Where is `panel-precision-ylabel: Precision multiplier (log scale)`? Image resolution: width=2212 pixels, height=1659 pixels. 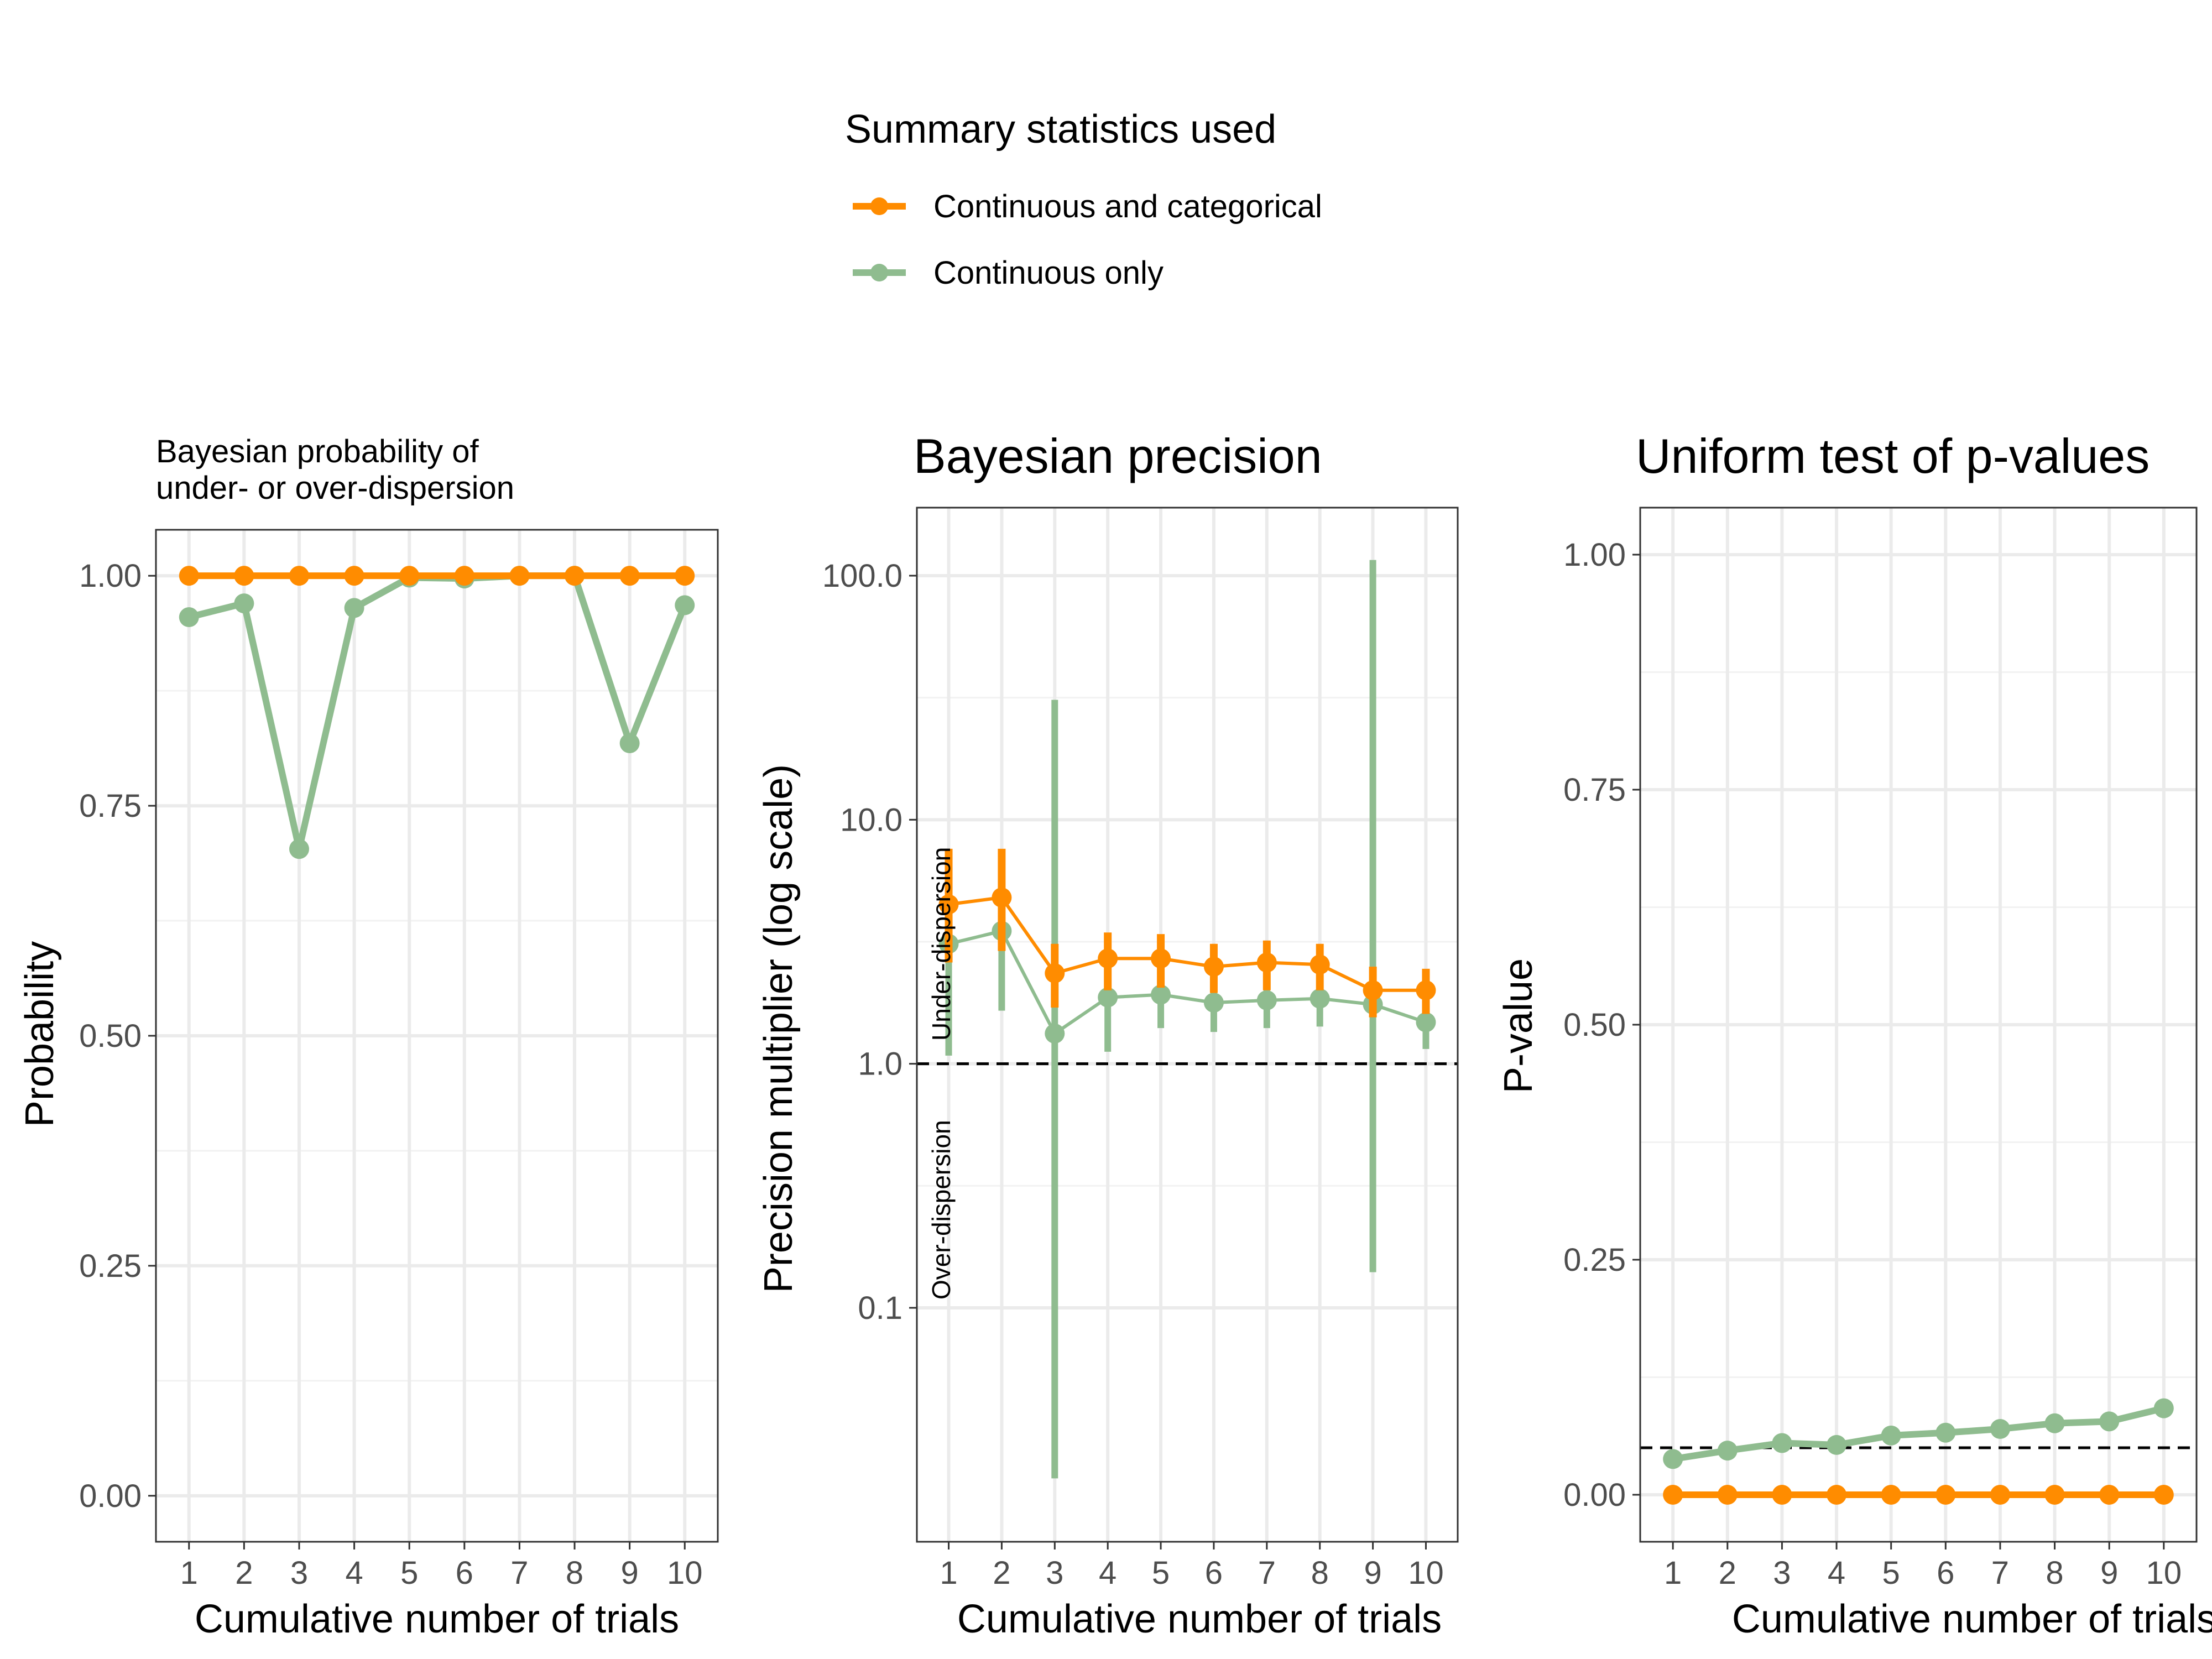
panel-precision-ylabel: Precision multiplier (log scale) is located at coordinates (779, 1028).